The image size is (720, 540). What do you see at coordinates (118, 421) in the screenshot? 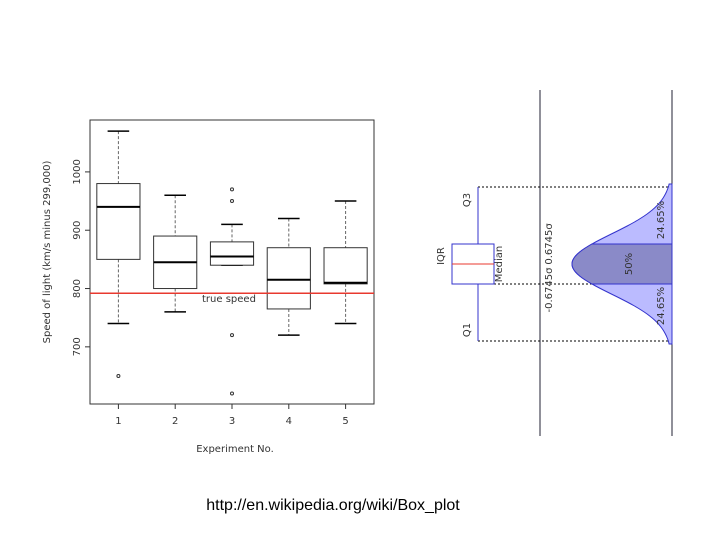
I see `x-tick-label: 1` at bounding box center [118, 421].